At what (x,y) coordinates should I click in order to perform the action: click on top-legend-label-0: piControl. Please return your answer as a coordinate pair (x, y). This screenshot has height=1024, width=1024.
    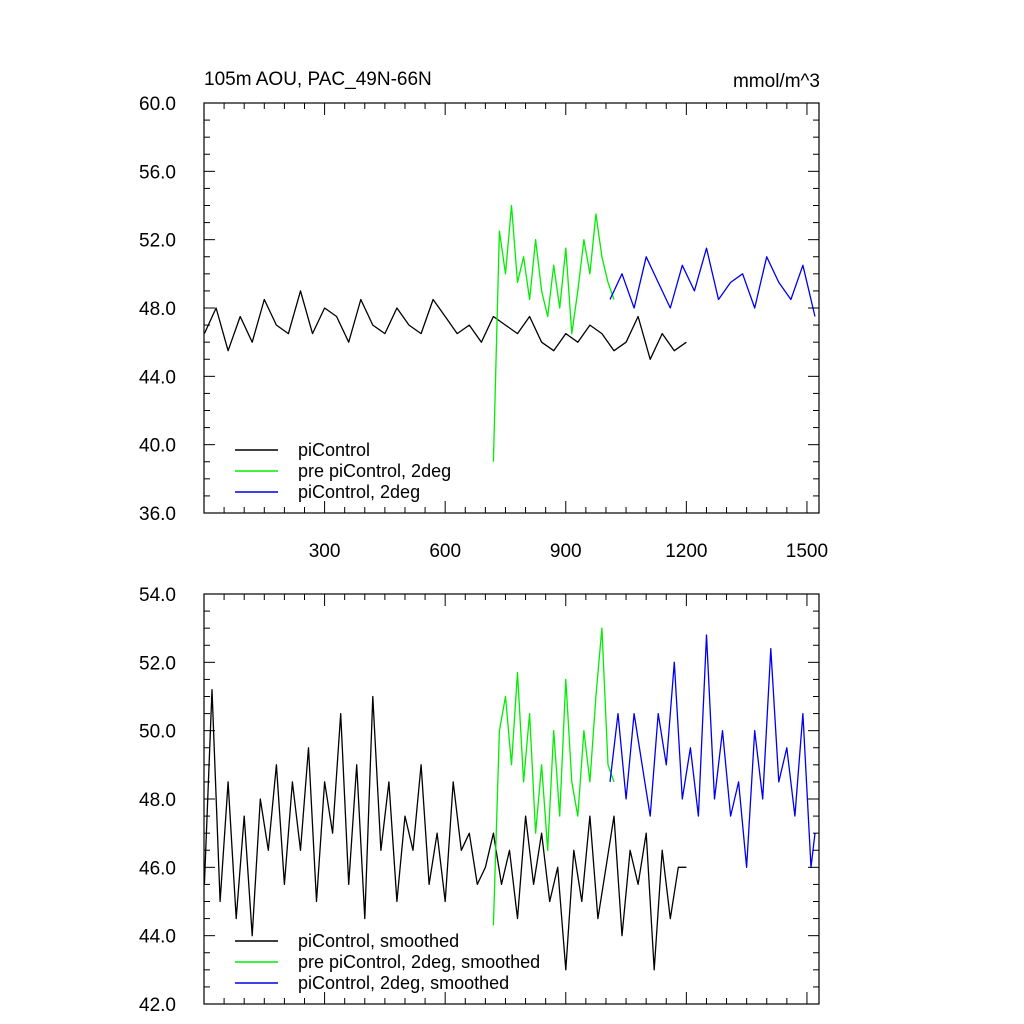
    Looking at the image, I should click on (334, 450).